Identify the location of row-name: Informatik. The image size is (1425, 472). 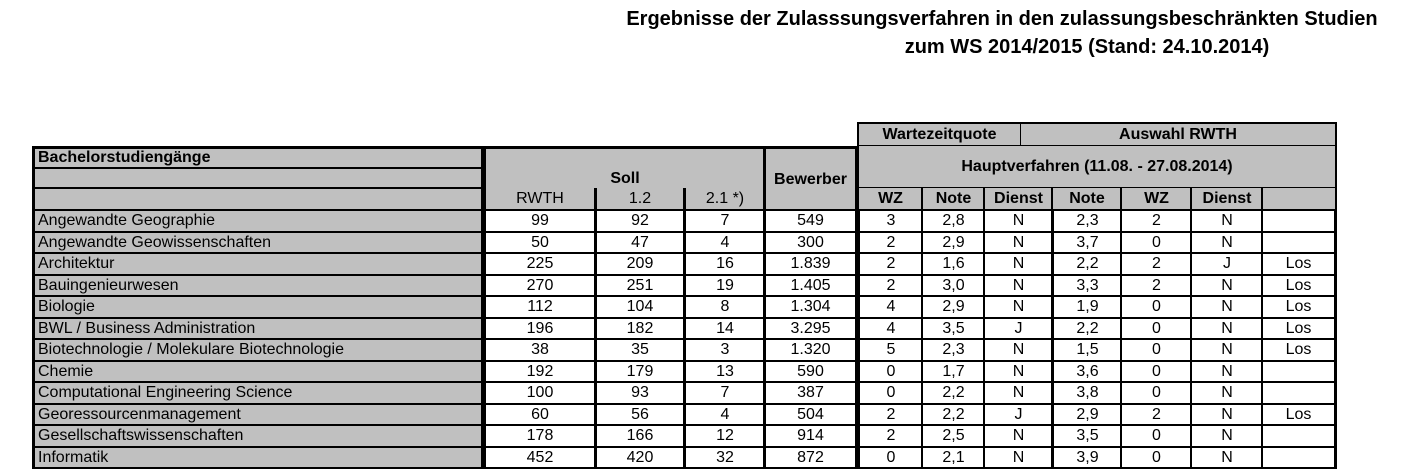
(258, 458).